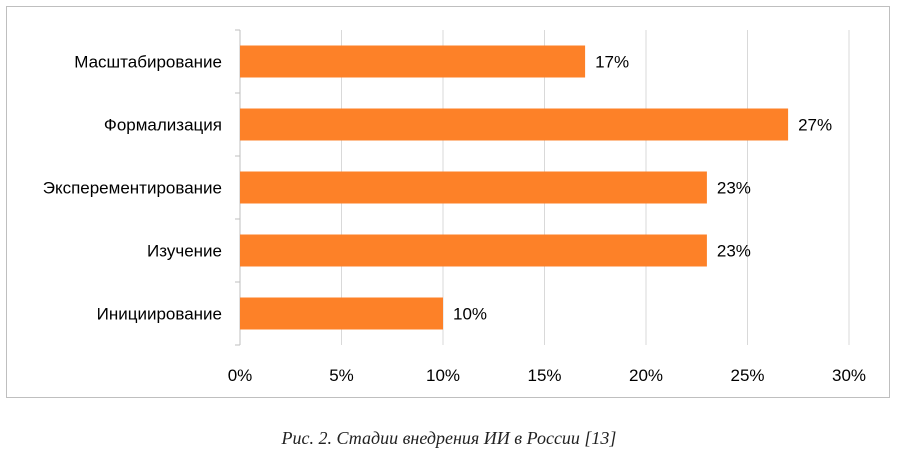 The height and width of the screenshot is (453, 898). What do you see at coordinates (747, 375) in the screenshot?
I see `x-tick-label: 25%` at bounding box center [747, 375].